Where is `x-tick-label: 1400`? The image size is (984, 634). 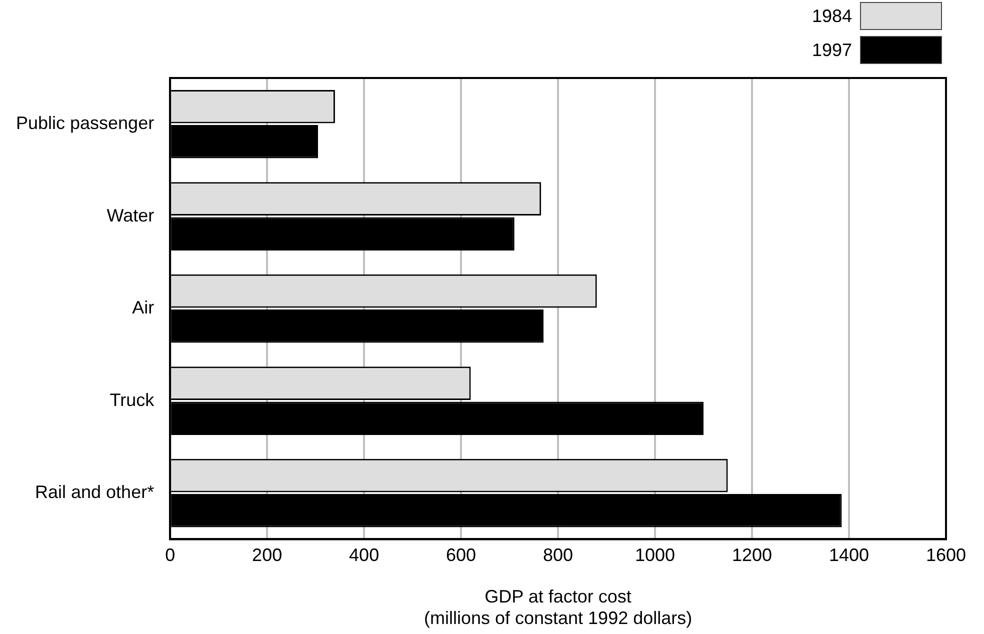 x-tick-label: 1400 is located at coordinates (849, 554).